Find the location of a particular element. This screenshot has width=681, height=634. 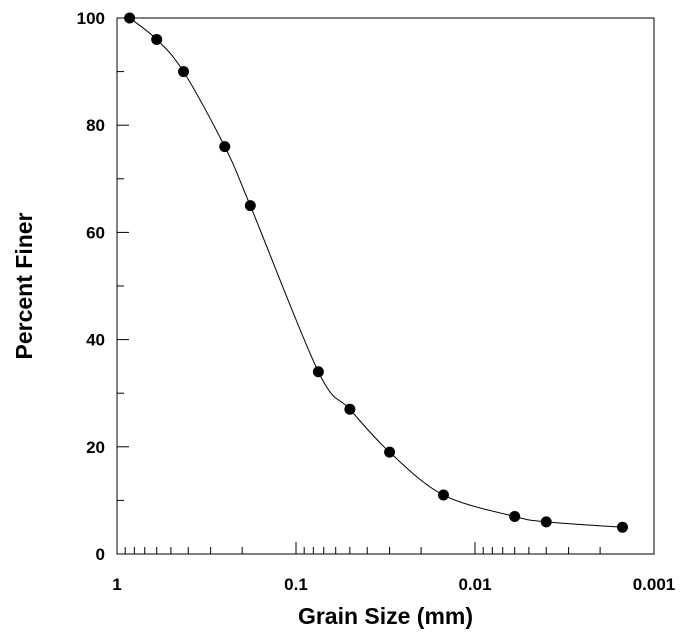

x-tick-label: 0.001 is located at coordinates (654, 584).